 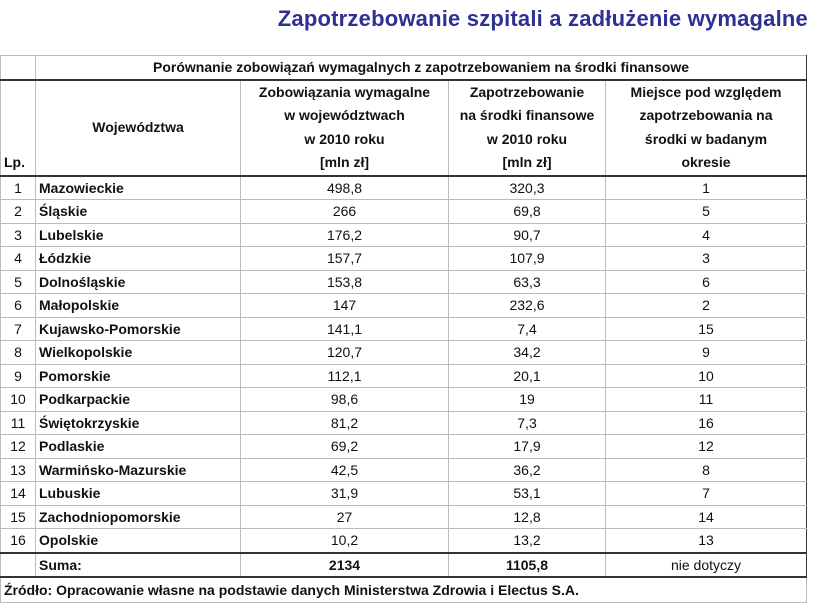 What do you see at coordinates (527, 211) in the screenshot?
I see `demand-value: 69,8` at bounding box center [527, 211].